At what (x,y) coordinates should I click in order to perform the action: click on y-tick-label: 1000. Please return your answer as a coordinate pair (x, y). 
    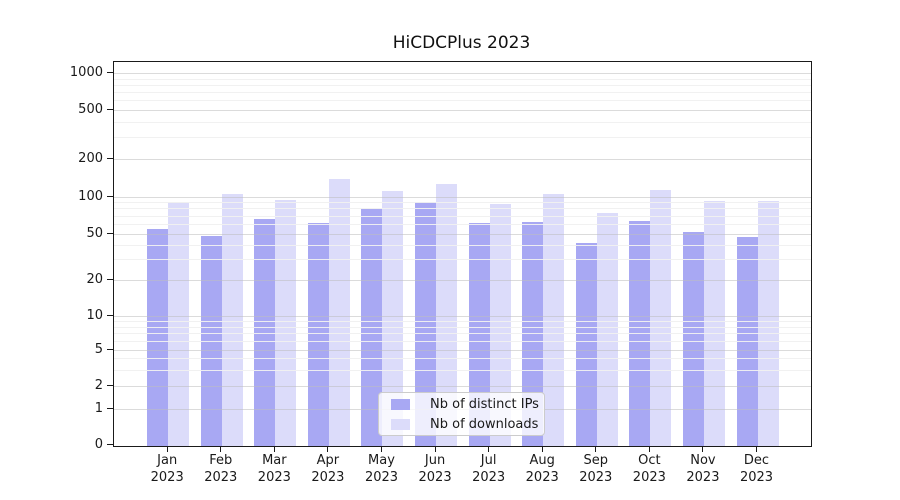
    Looking at the image, I should click on (86, 72).